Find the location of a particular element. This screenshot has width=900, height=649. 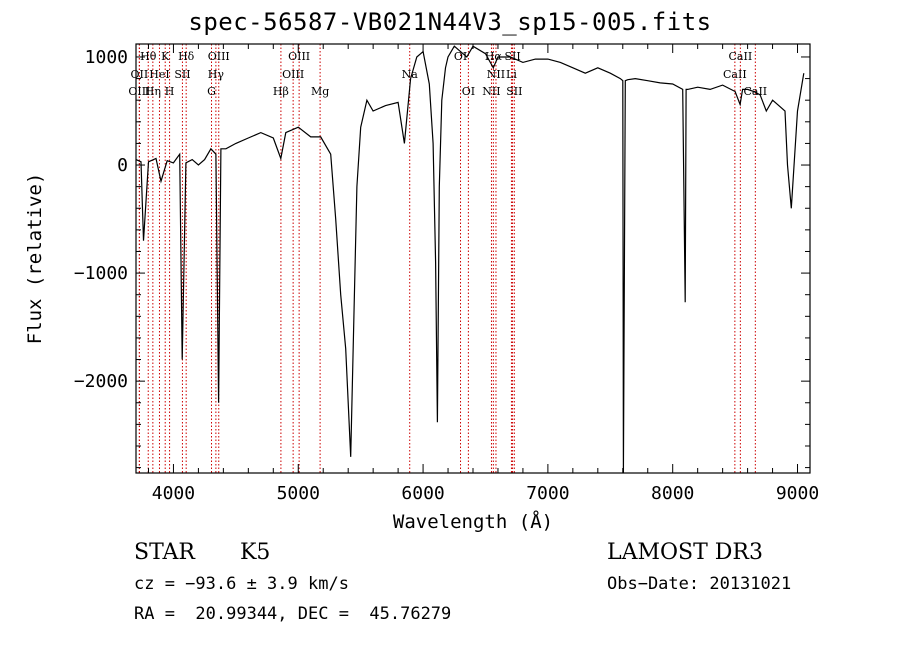

line-marker-label: HeI is located at coordinates (159, 74).